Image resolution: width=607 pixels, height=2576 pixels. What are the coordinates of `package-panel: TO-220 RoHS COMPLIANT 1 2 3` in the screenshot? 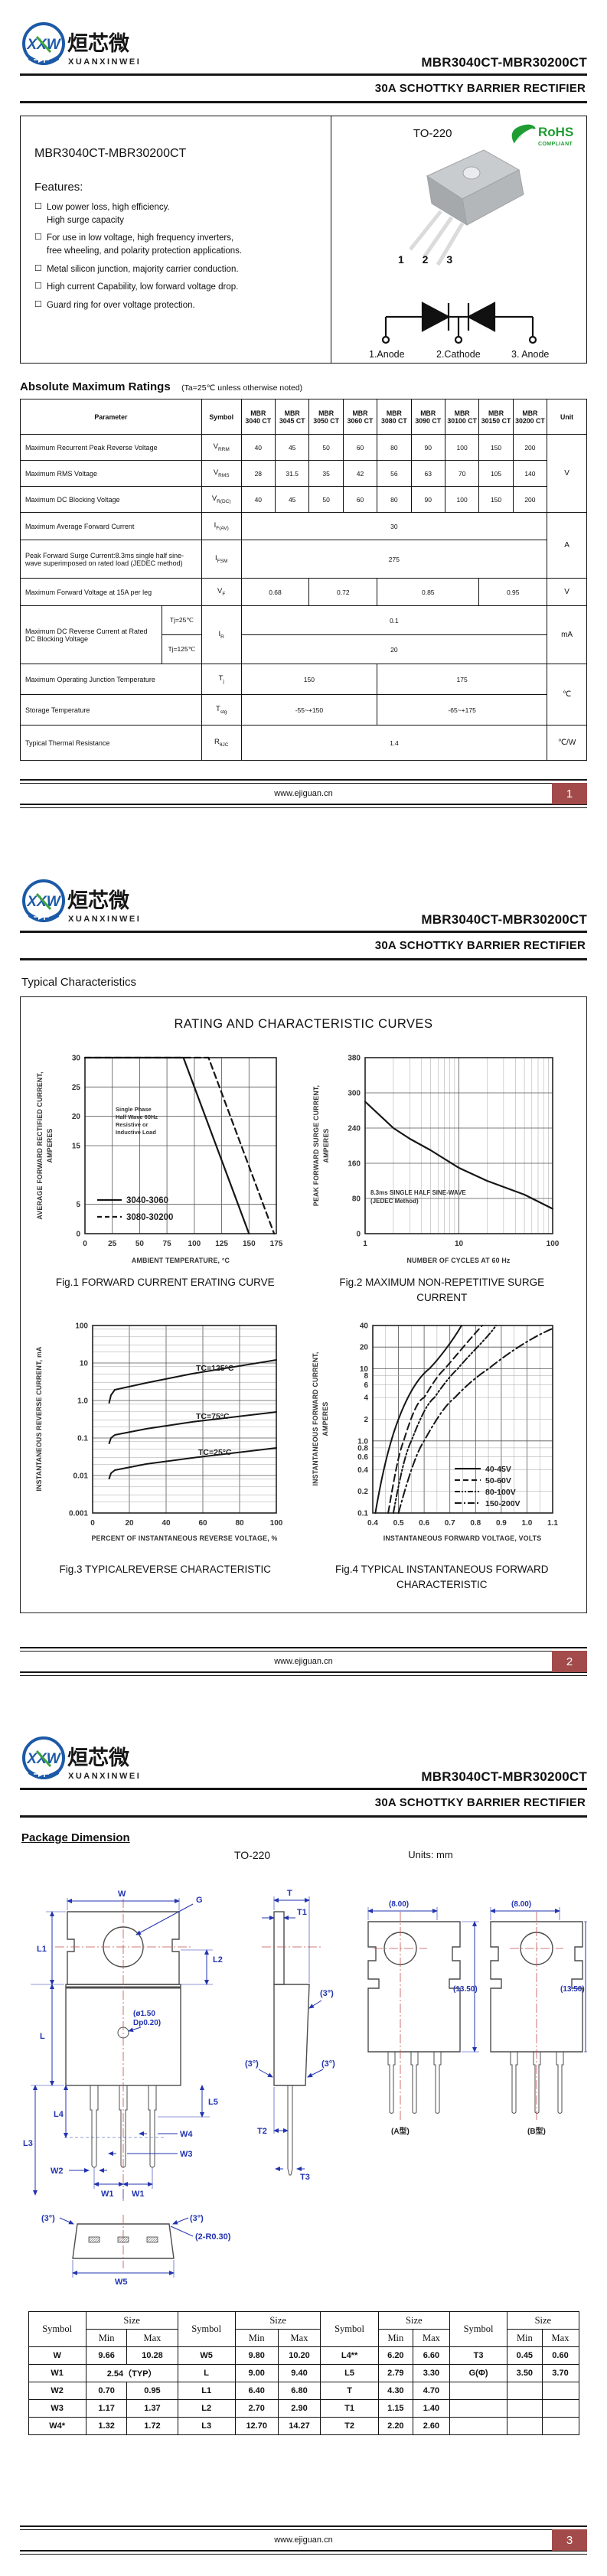 It's located at (458, 240).